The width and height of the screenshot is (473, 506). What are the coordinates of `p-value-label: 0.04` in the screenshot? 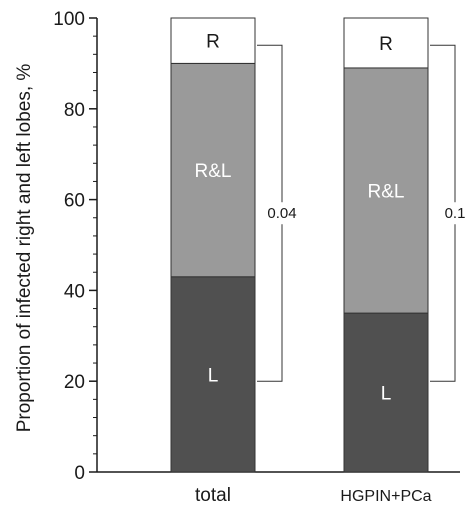 It's located at (281, 213).